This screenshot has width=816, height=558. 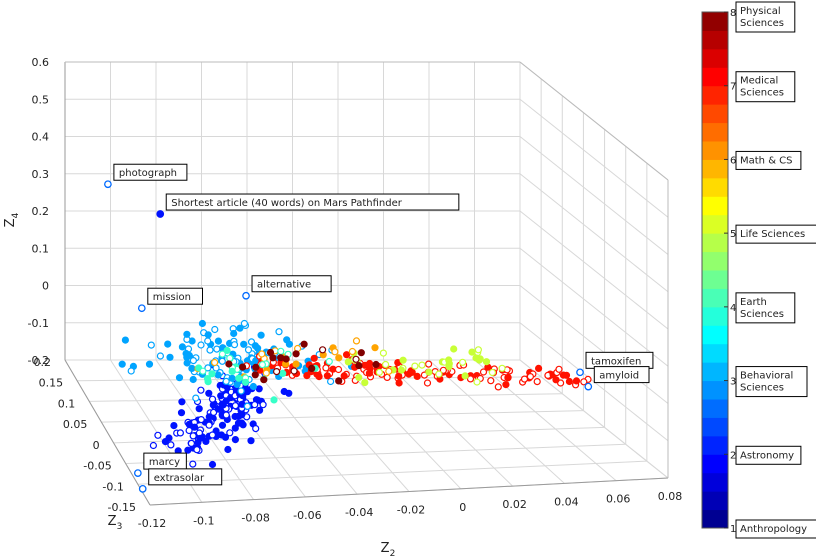 What do you see at coordinates (179, 478) in the screenshot?
I see `annotation-label: extrasolar` at bounding box center [179, 478].